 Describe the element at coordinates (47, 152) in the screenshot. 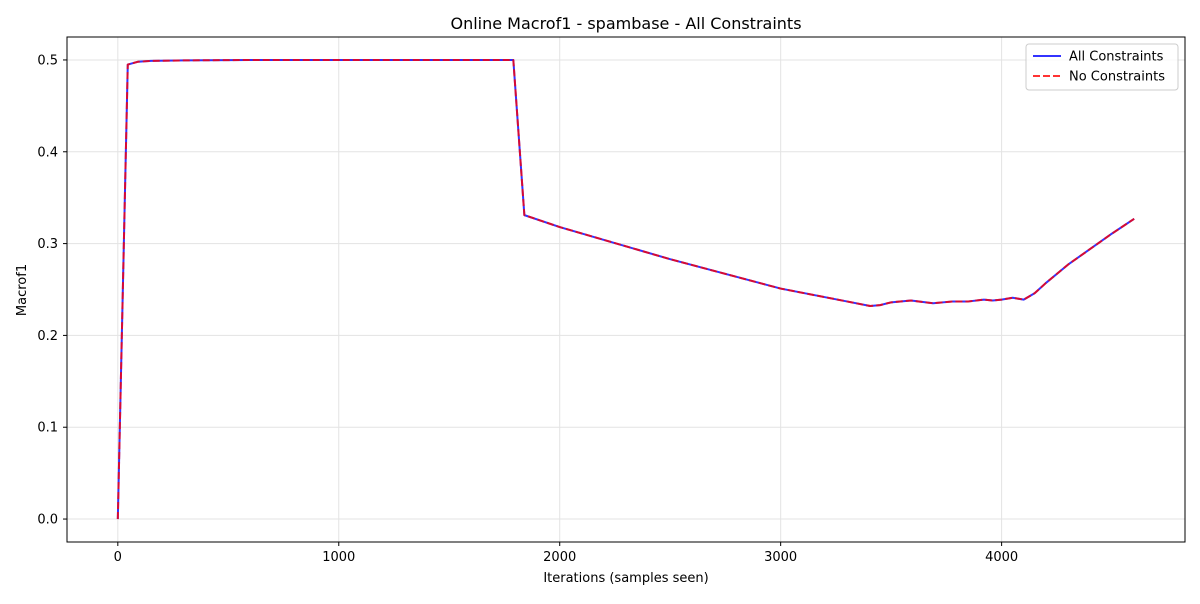

I see `y-tick-label: 0.4` at that location.